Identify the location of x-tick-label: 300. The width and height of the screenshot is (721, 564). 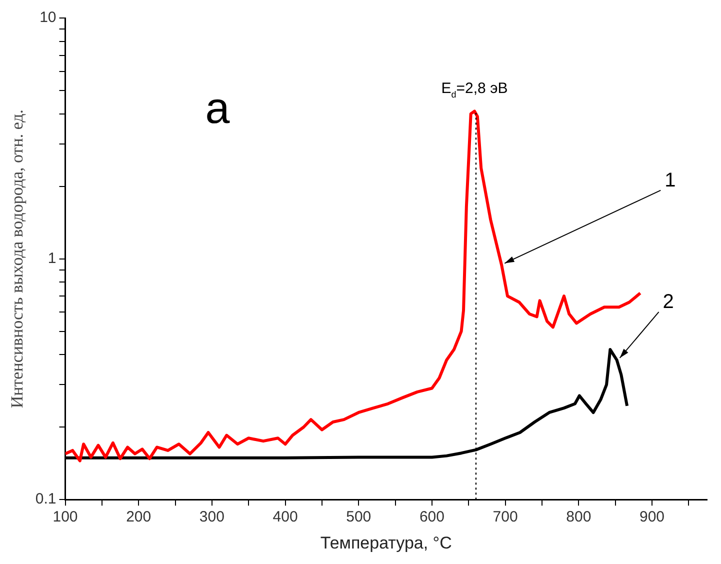
(211, 517).